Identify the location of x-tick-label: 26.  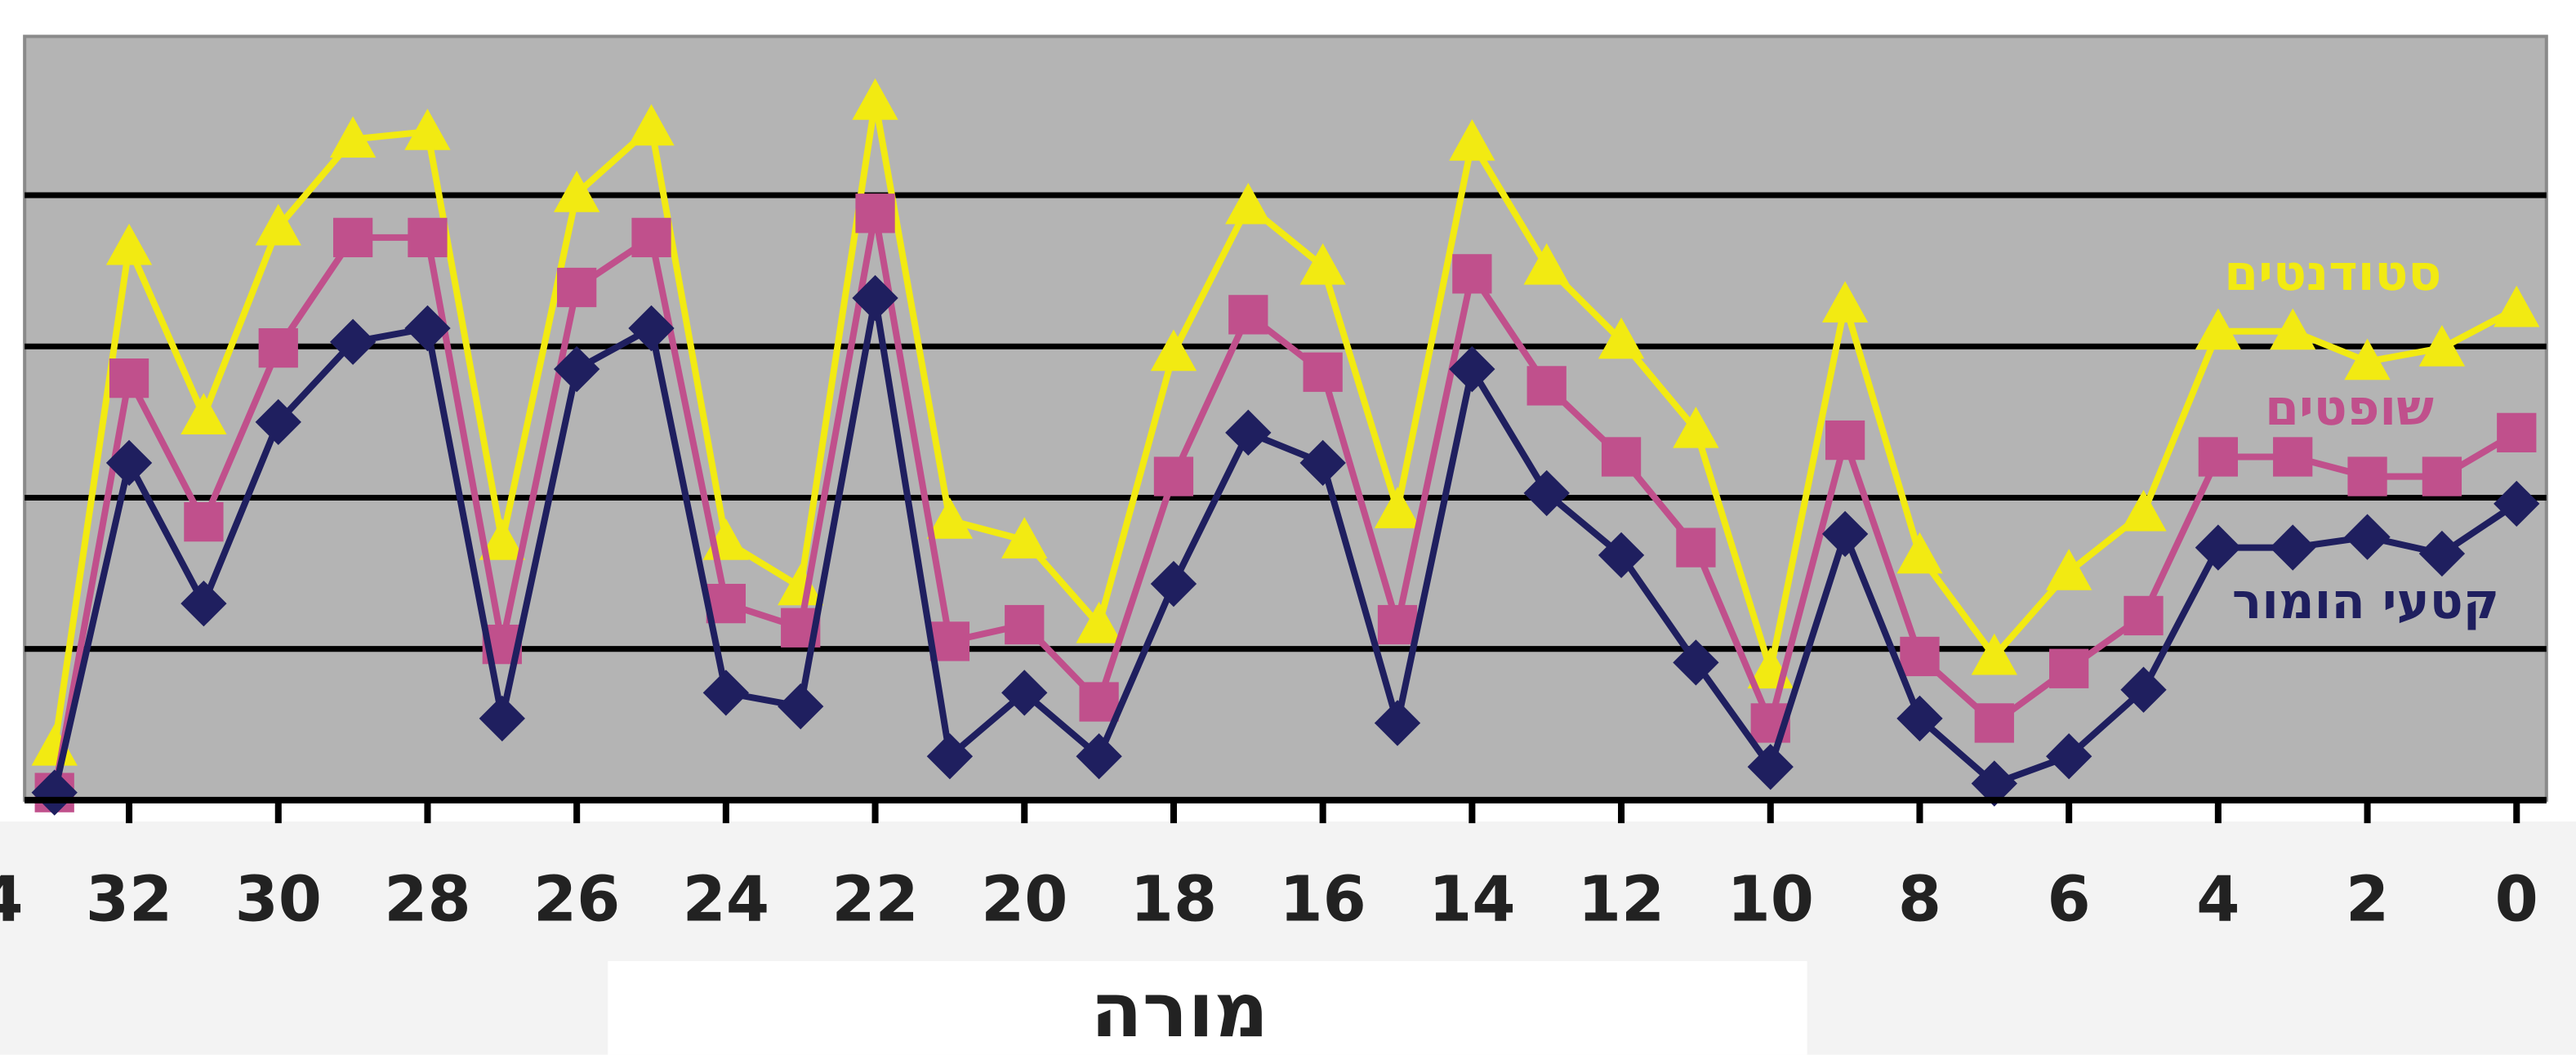
(576, 900).